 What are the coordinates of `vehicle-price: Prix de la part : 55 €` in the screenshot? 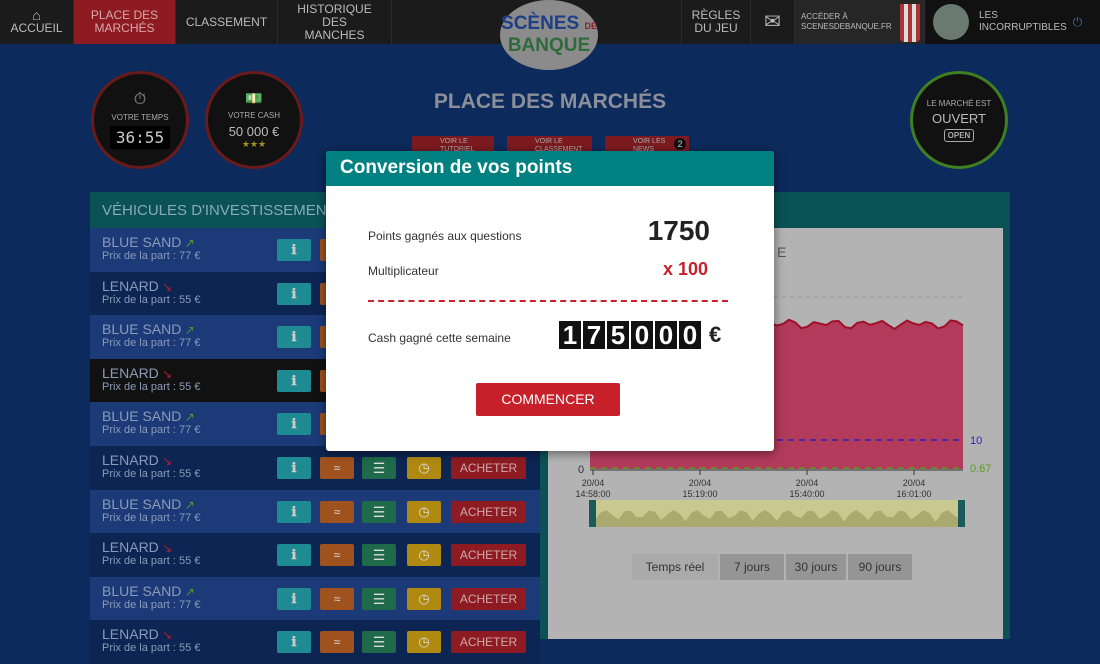 It's located at (151, 386).